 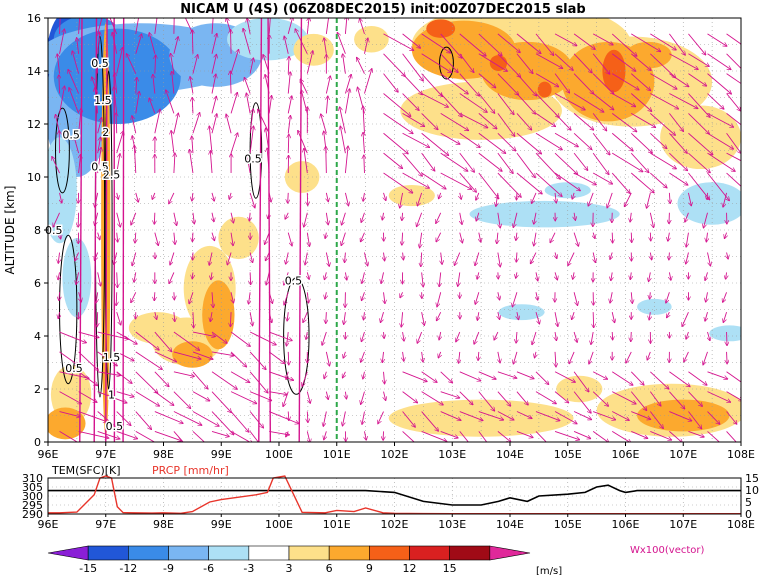 What do you see at coordinates (395, 454) in the screenshot?
I see `x-tick-label: 102E` at bounding box center [395, 454].